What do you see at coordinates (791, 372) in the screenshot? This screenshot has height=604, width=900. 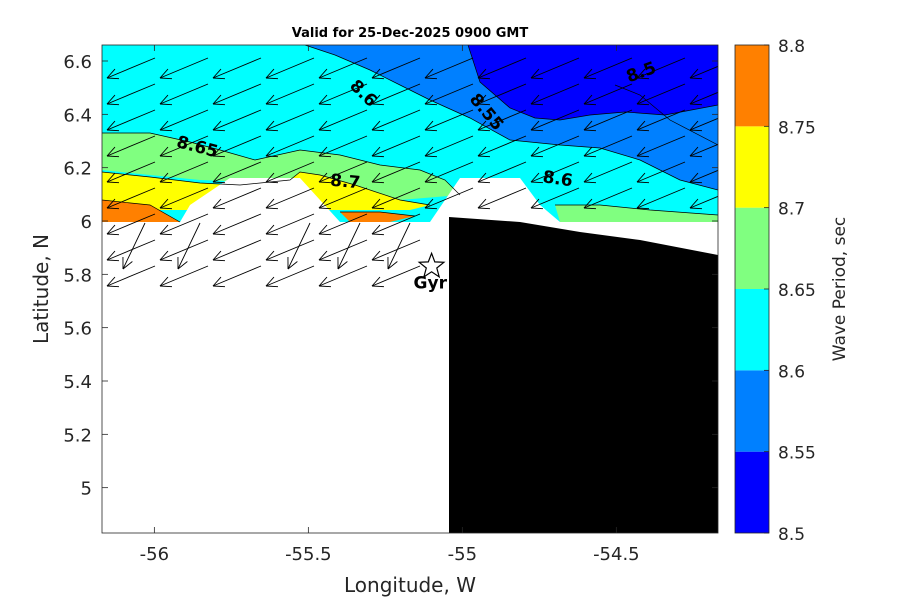 I see `colorbar-tick-label: 8.6` at bounding box center [791, 372].